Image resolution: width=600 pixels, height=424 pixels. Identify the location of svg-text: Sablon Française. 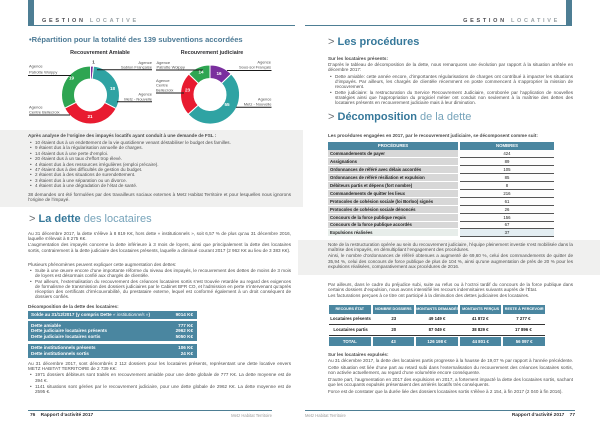
(137, 67).